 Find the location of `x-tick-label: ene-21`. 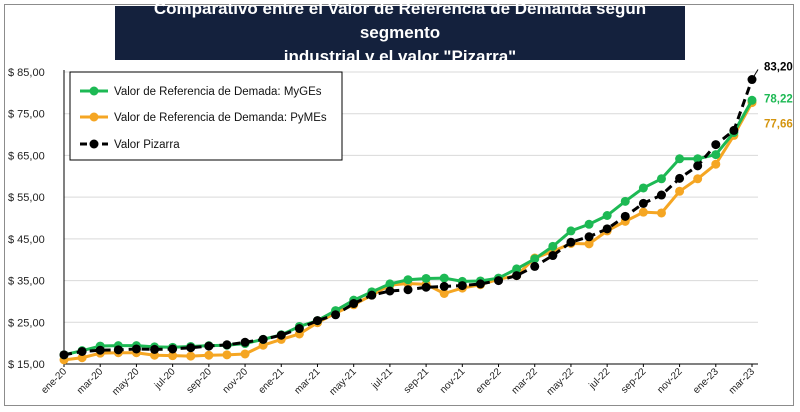

x-tick-label: ene-21 is located at coordinates (272, 381).